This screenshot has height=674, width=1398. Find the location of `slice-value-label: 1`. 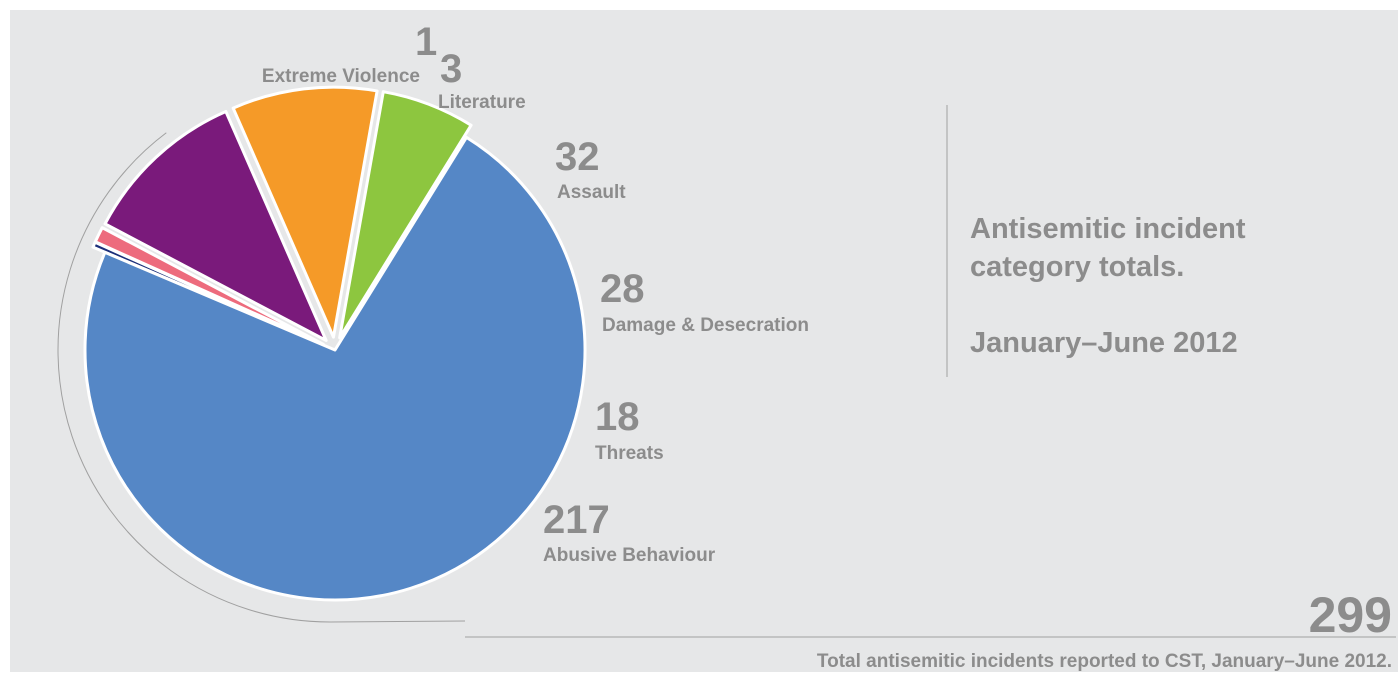

slice-value-label: 1 is located at coordinates (426, 42).